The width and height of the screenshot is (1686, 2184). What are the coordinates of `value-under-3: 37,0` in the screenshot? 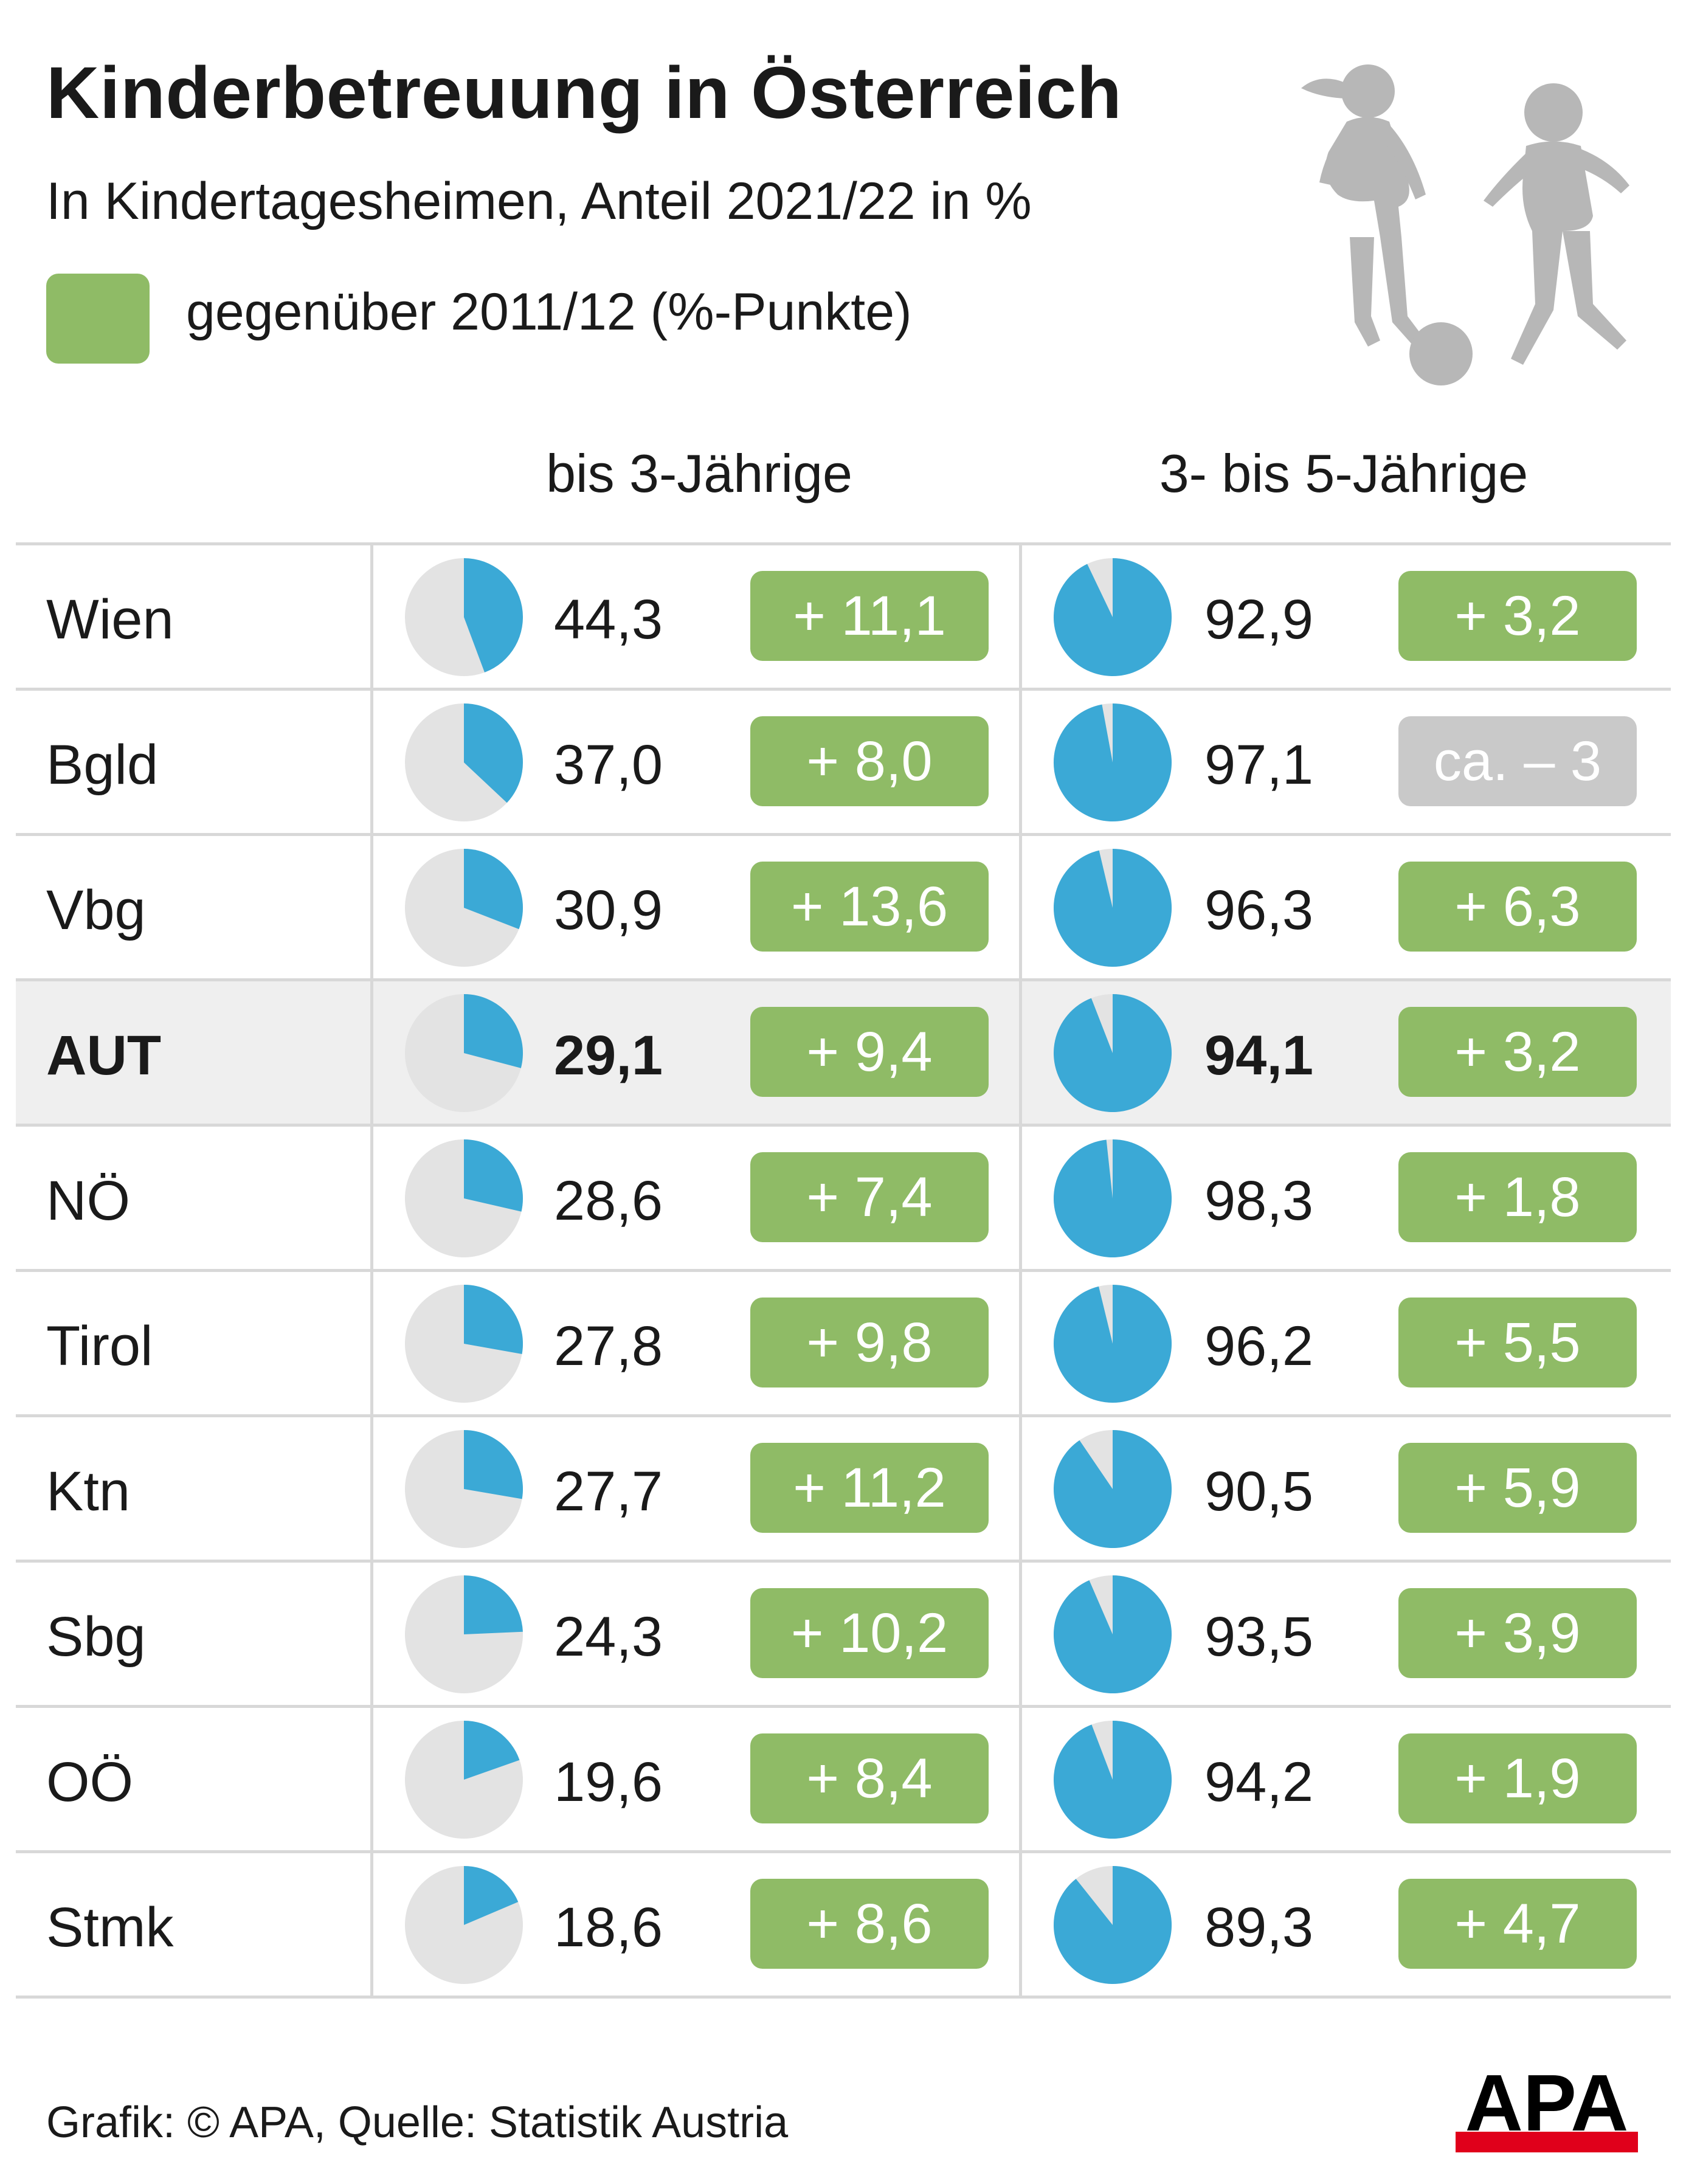 It's located at (608, 765).